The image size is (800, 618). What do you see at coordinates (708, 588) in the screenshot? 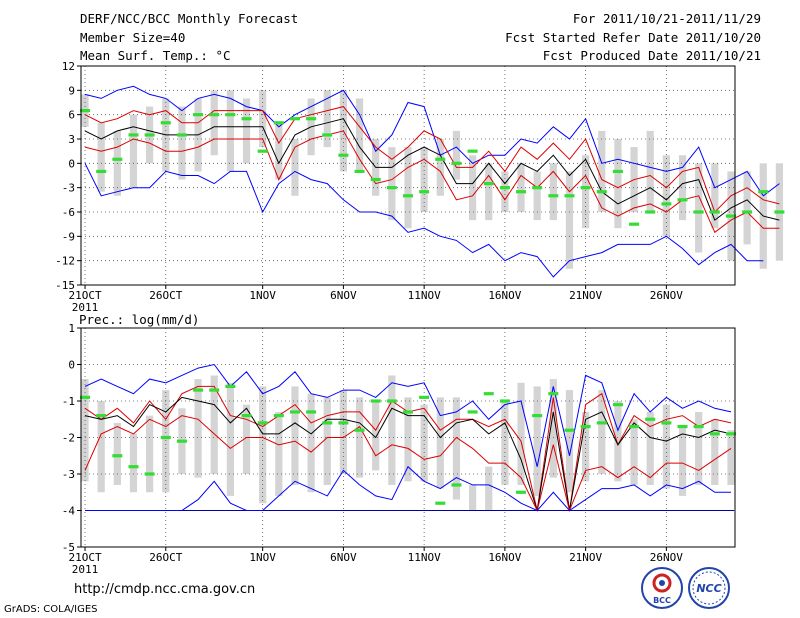
I see `ncc-logo-text: NCC` at bounding box center [708, 588].